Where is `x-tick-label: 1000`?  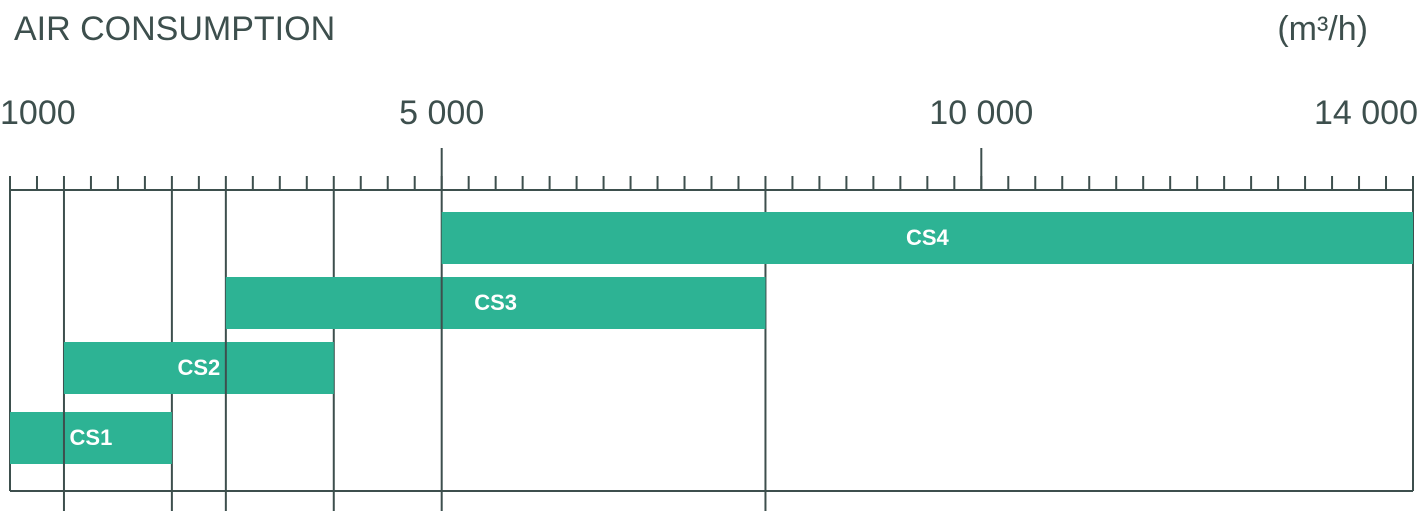 x-tick-label: 1000 is located at coordinates (38, 113).